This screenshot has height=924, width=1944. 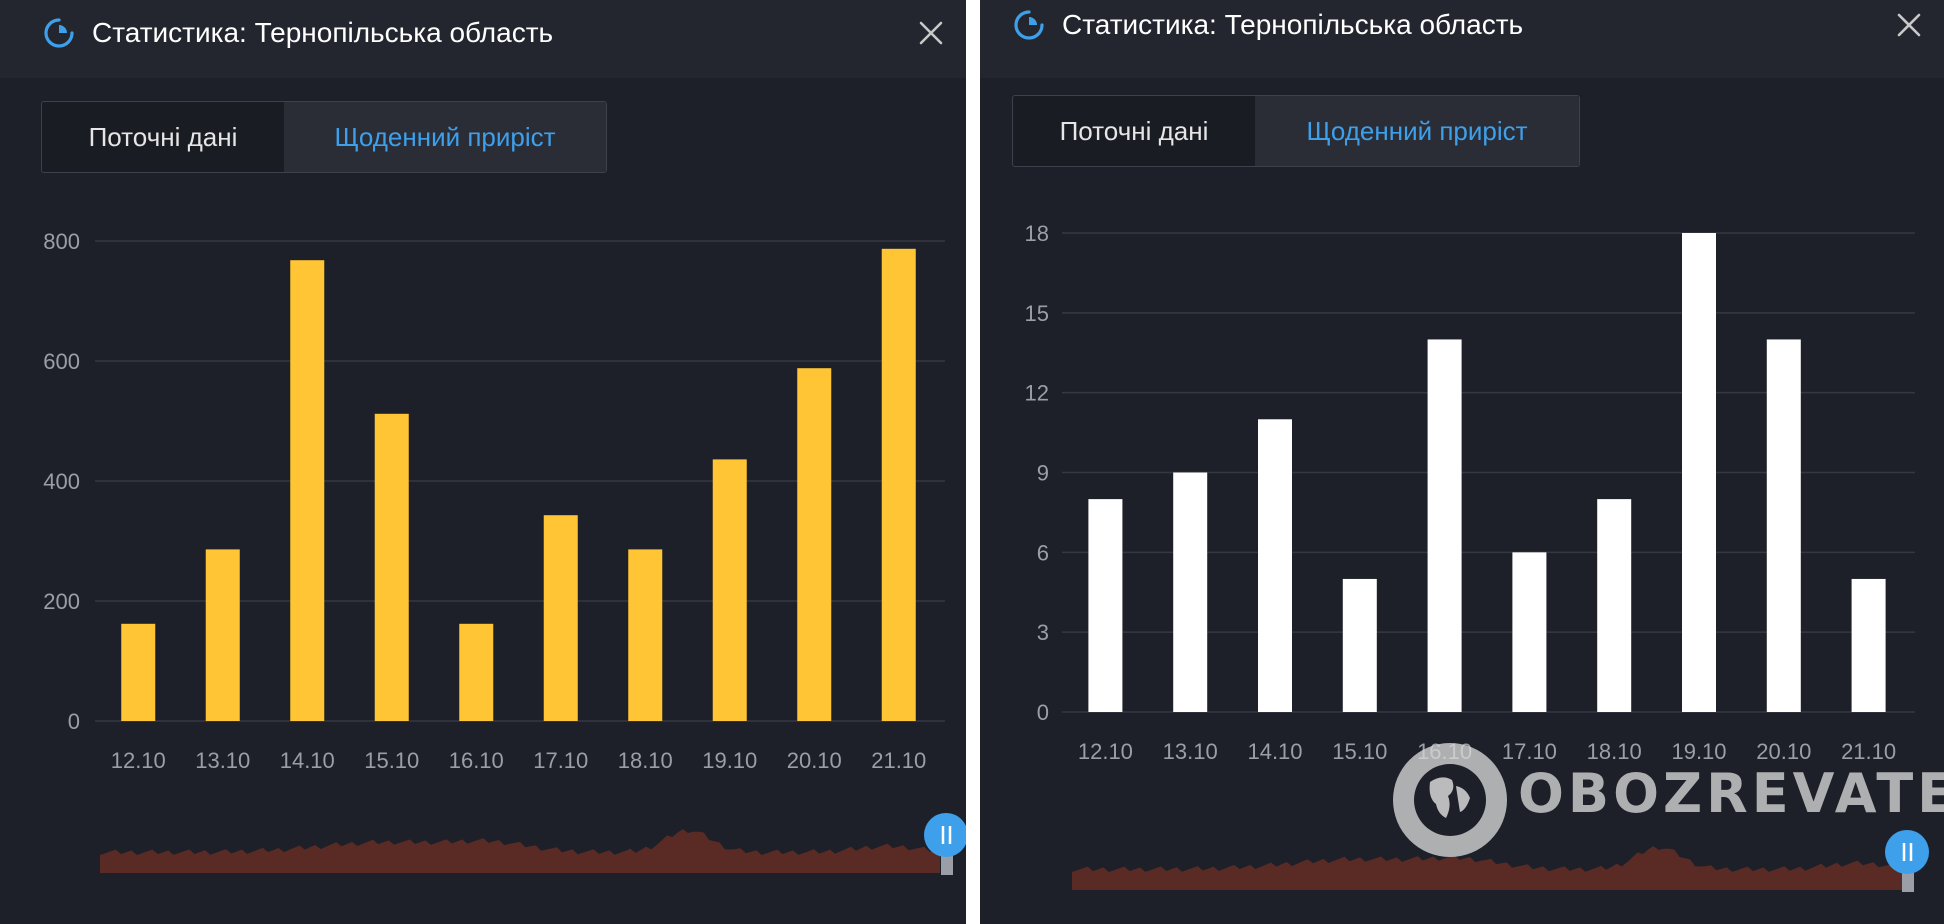 I want to click on watermark-text: OBOZREVATEL, so click(x=1731, y=793).